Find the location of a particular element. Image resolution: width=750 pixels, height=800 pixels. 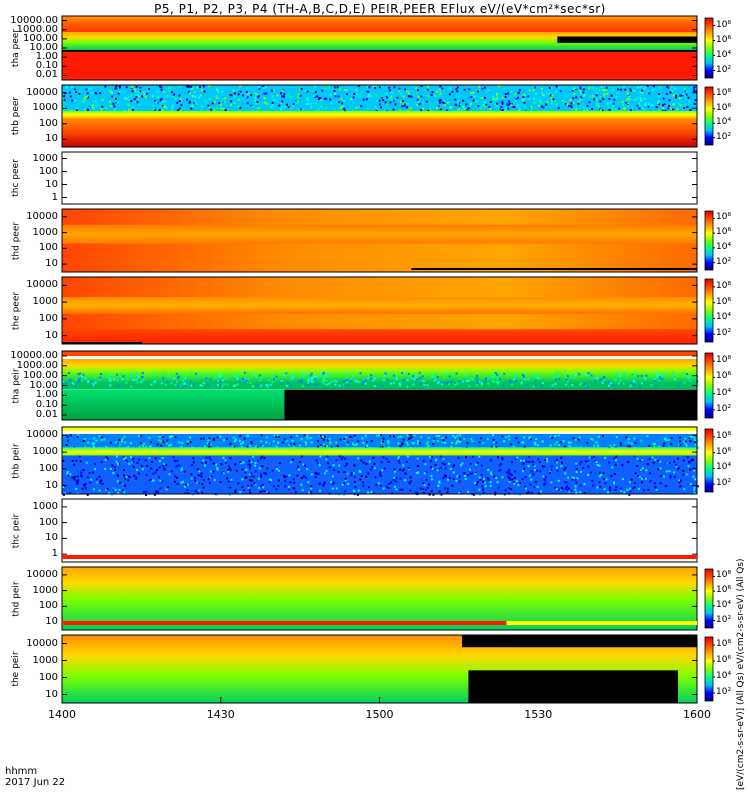

x-tick-label: 1600 is located at coordinates (697, 714).